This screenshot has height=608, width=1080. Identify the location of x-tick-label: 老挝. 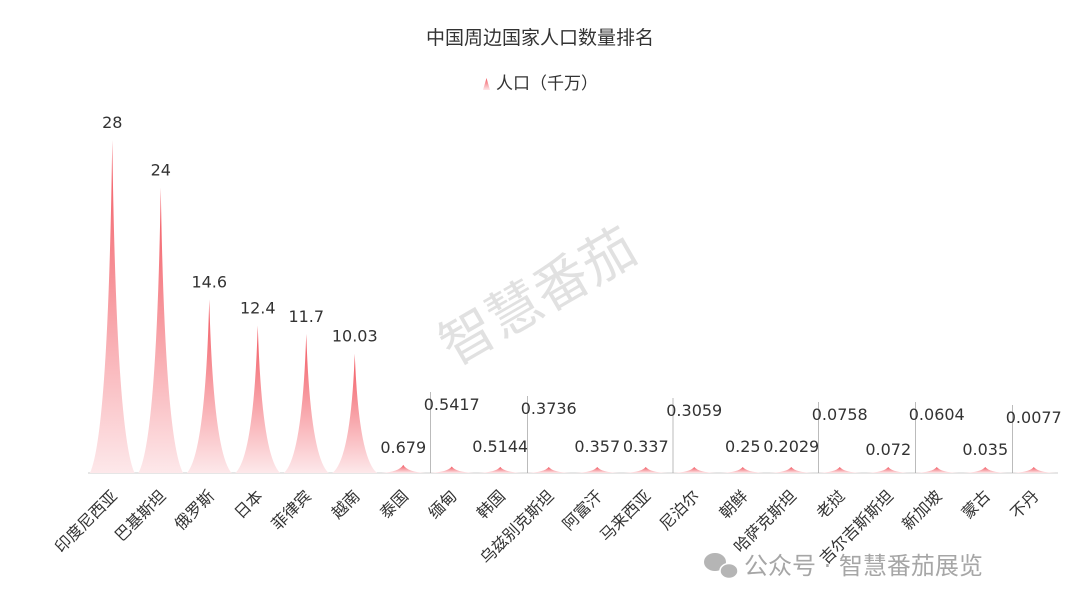
(831, 504).